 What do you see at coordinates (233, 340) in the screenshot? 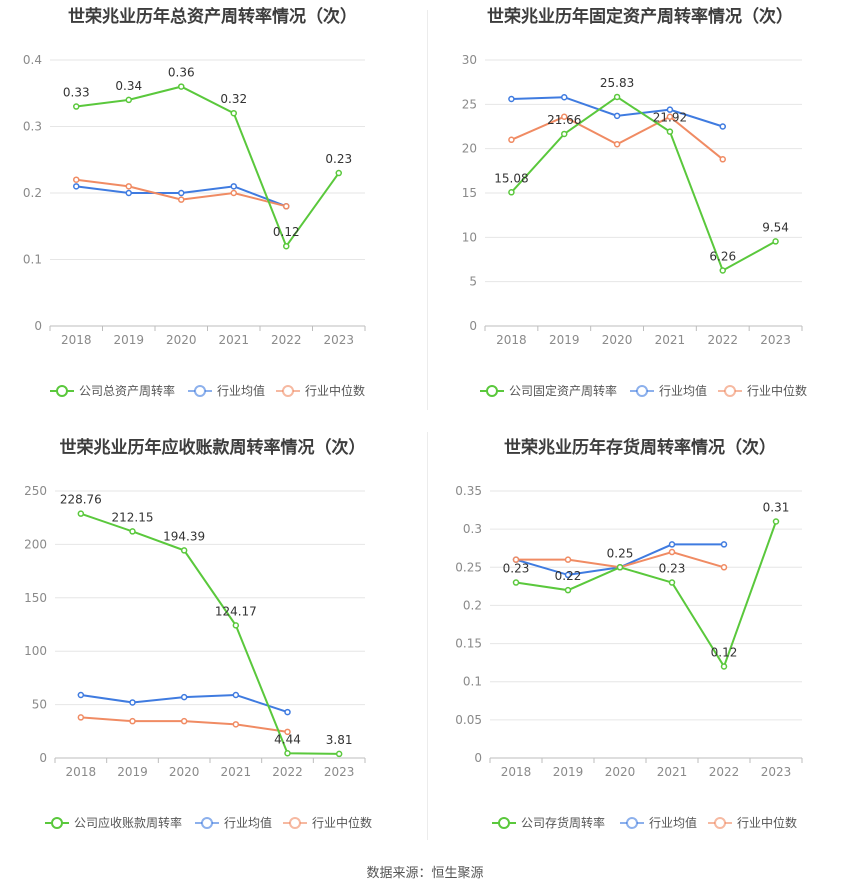
I see `x-tick-label: 2021` at bounding box center [233, 340].